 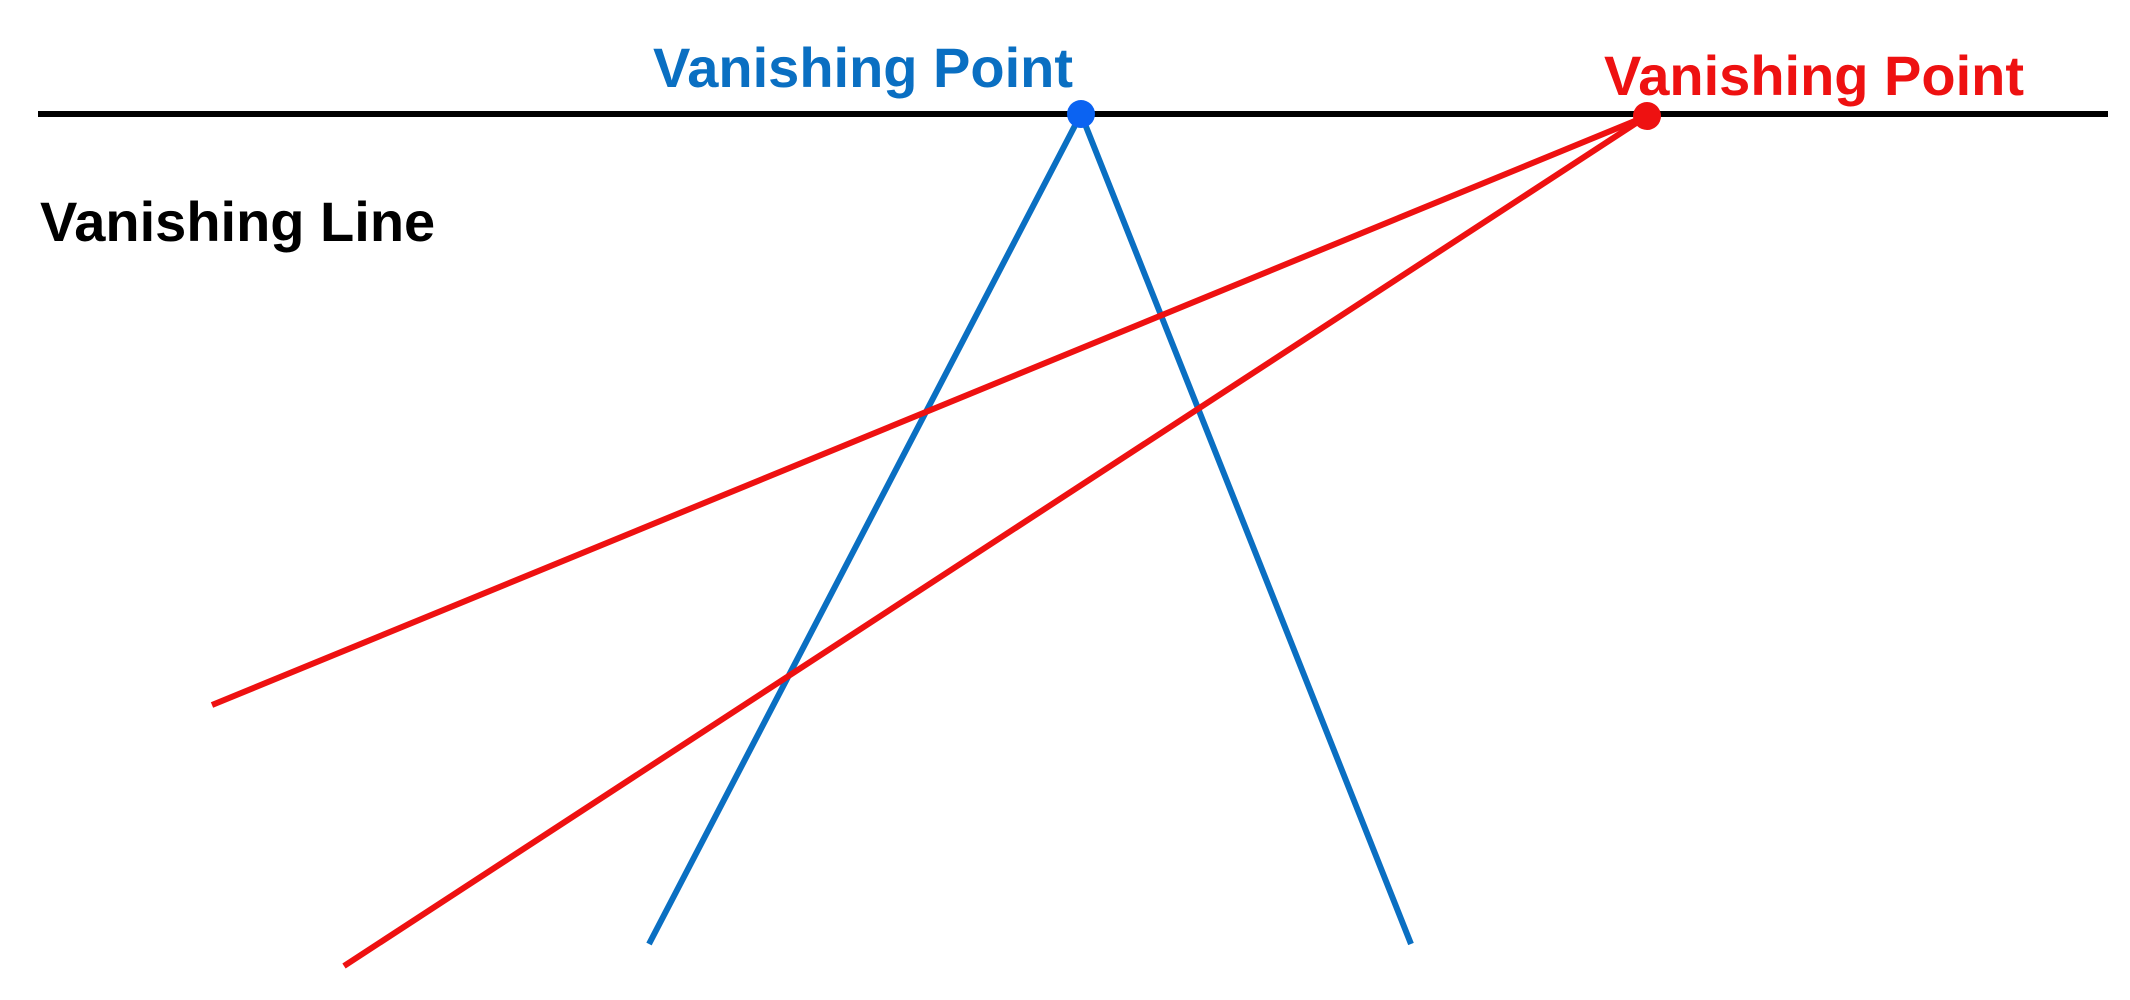 What do you see at coordinates (1246, 529) in the screenshot?
I see `blue-line-right` at bounding box center [1246, 529].